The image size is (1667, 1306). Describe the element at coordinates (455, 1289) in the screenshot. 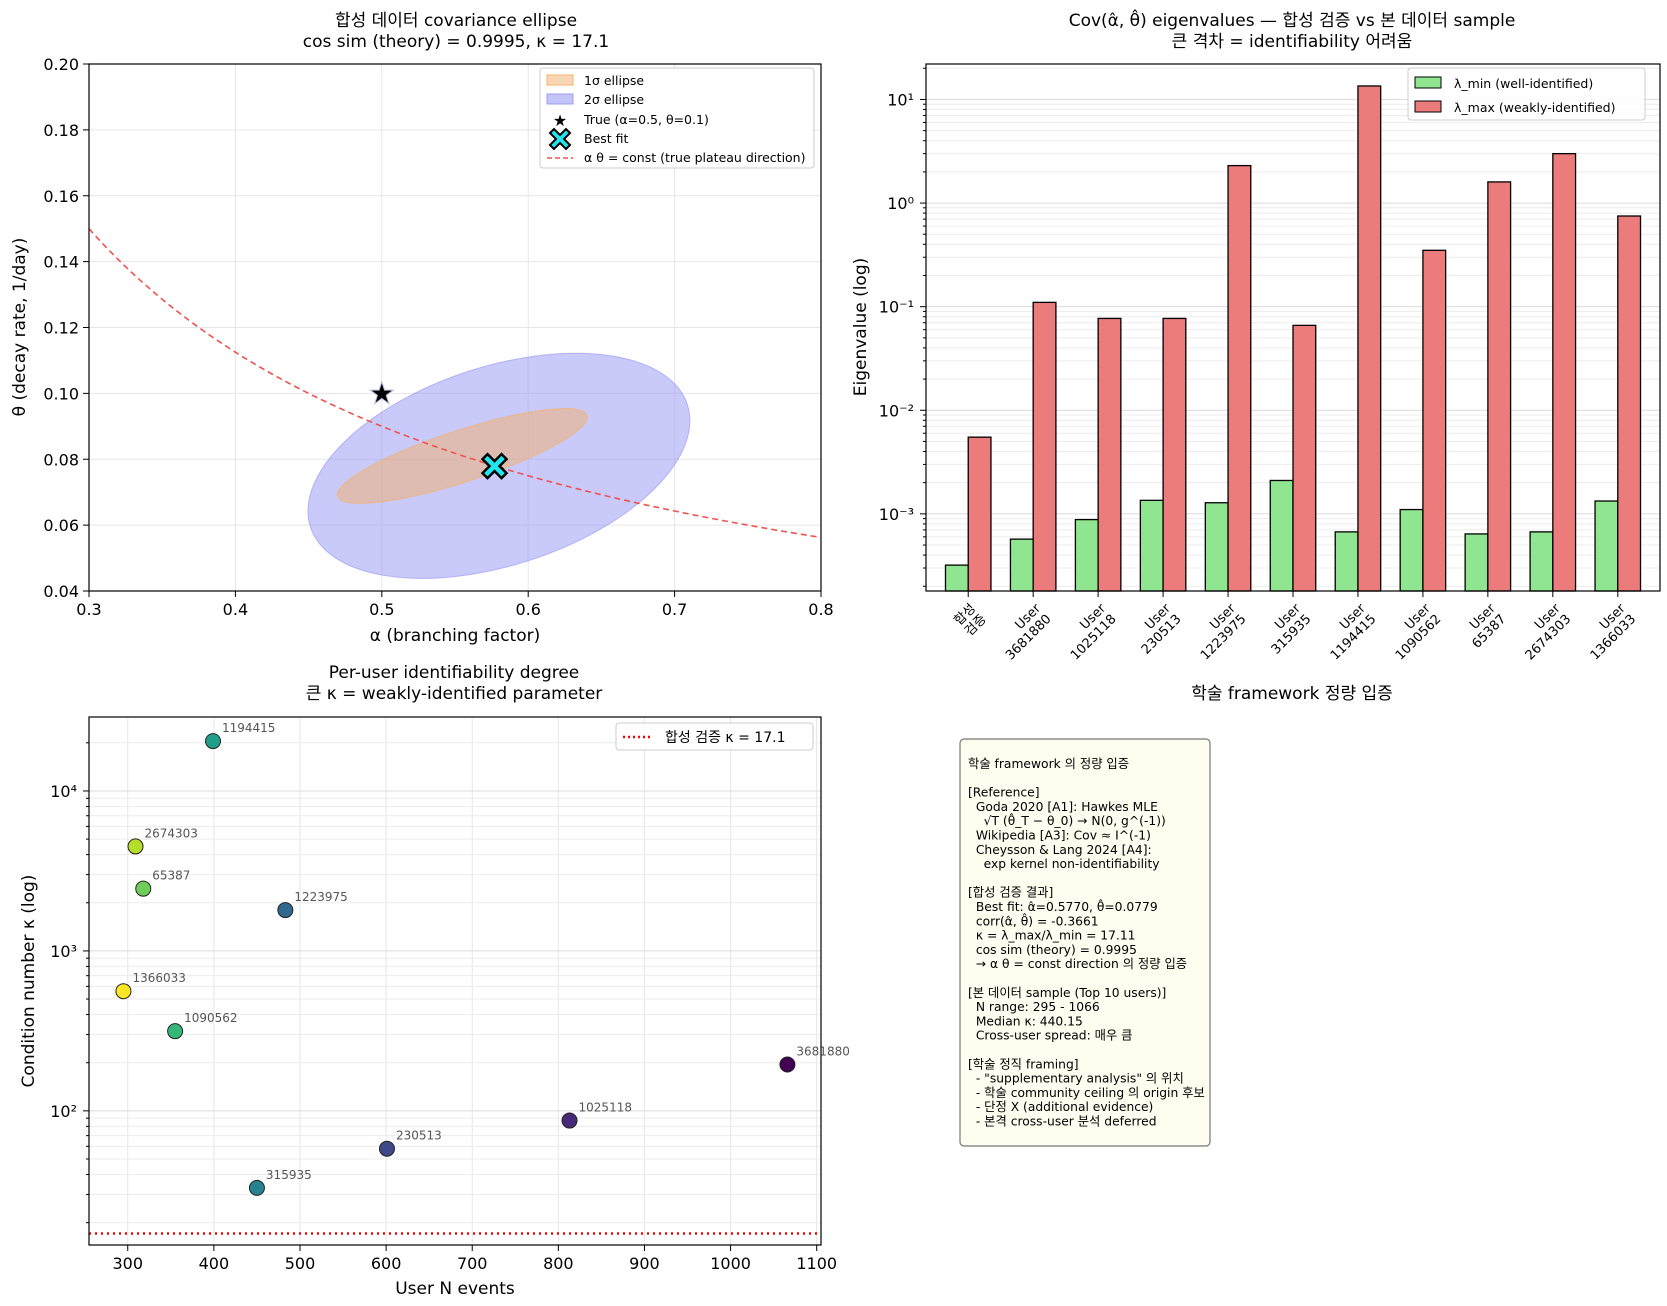

I see `cond-x-label: User N events` at that location.